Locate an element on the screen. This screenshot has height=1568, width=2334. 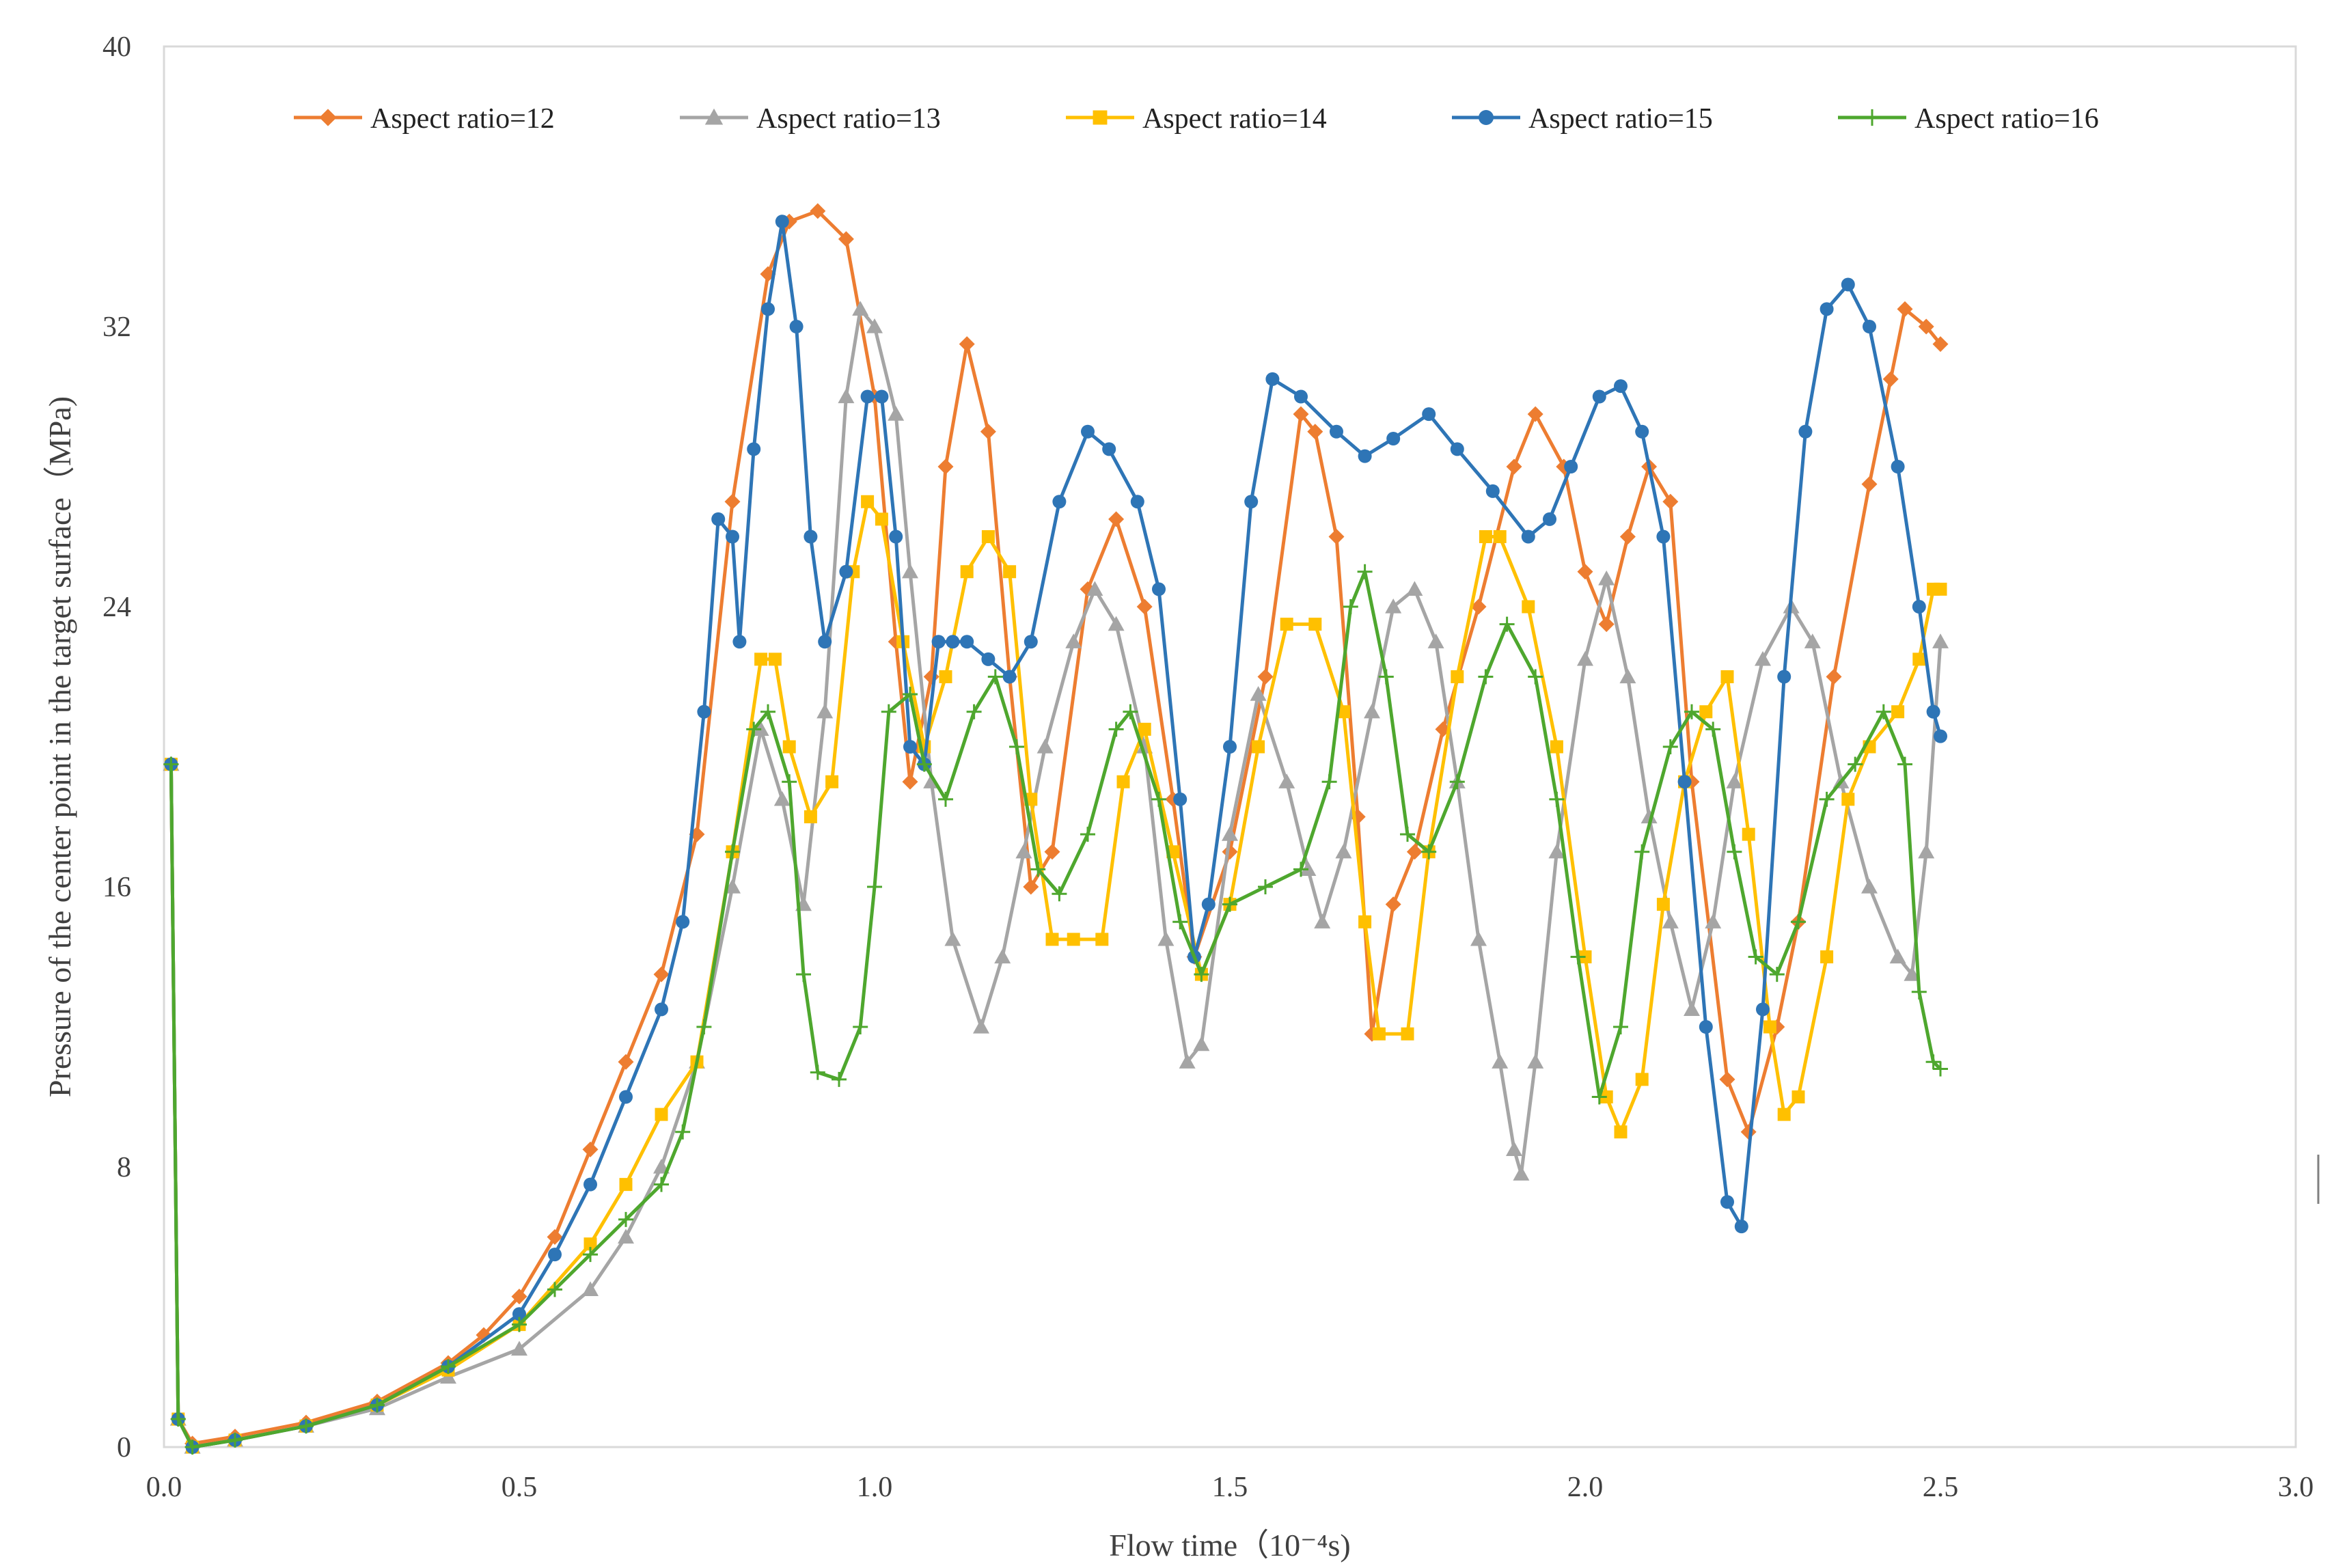
legend-label: Aspect ratio=15 is located at coordinates (1621, 119).